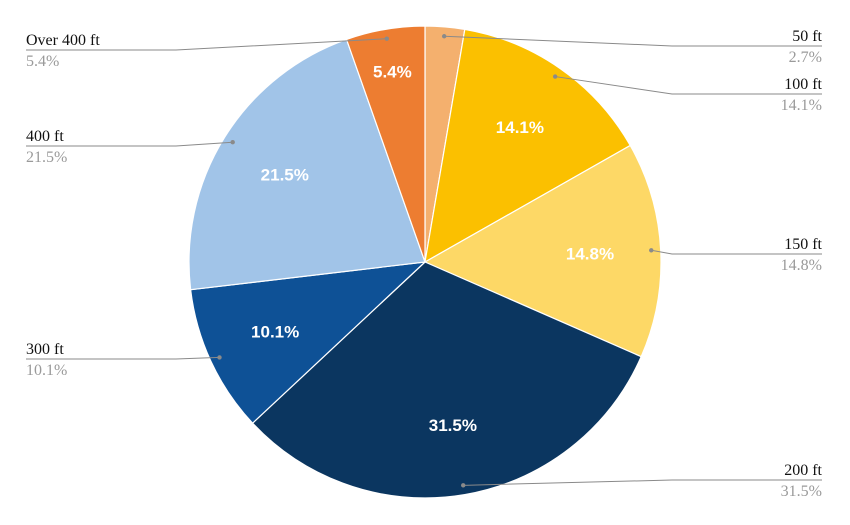 This screenshot has height=525, width=850. What do you see at coordinates (42, 61) in the screenshot?
I see `category-percent-over-400-ft: 5.4%` at bounding box center [42, 61].